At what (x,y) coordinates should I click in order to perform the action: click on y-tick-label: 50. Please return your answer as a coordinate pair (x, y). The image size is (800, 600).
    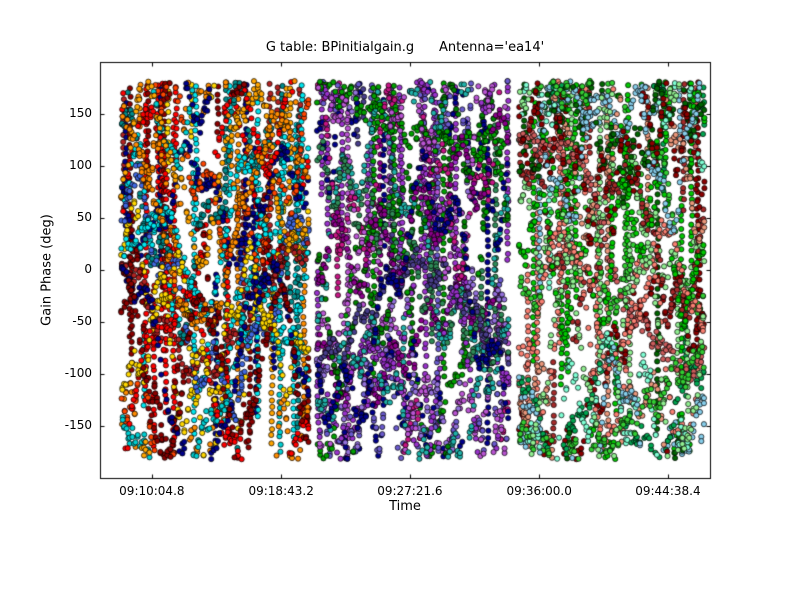
    Looking at the image, I should click on (84, 217).